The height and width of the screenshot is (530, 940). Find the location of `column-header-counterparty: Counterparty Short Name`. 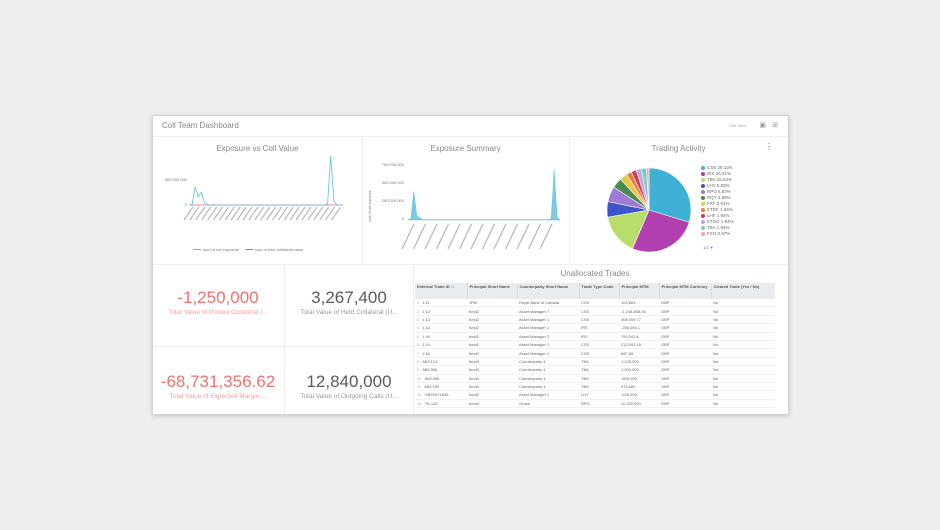

column-header-counterparty: Counterparty Short Name is located at coordinates (548, 291).